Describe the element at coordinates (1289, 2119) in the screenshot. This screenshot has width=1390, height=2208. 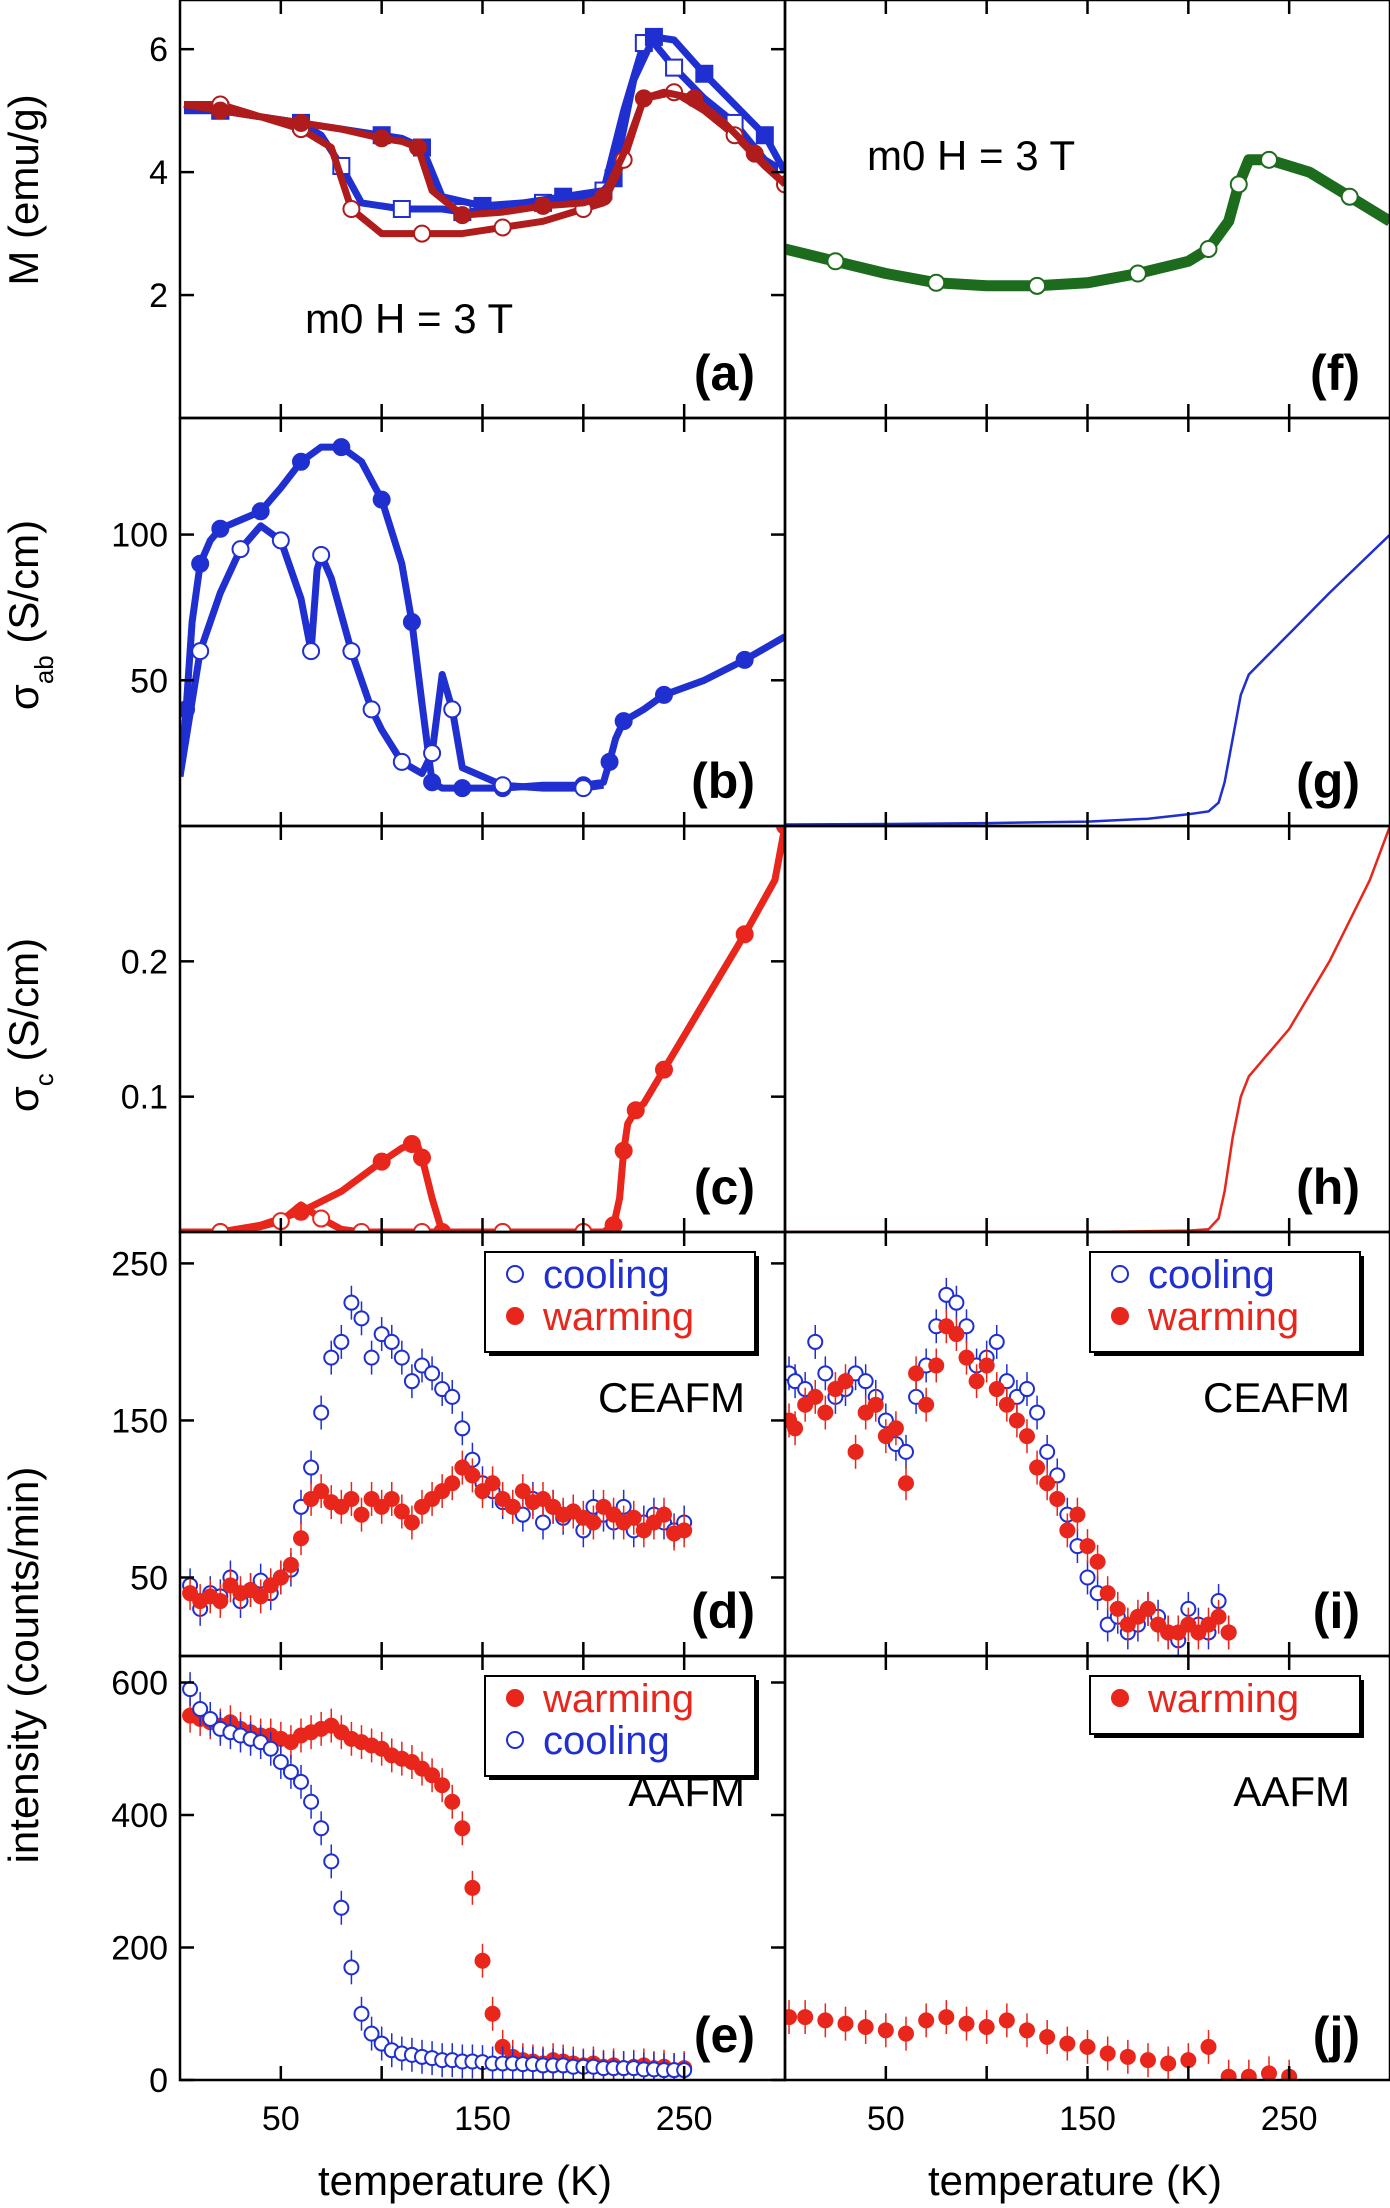
I see `x-tick-label: 250` at that location.